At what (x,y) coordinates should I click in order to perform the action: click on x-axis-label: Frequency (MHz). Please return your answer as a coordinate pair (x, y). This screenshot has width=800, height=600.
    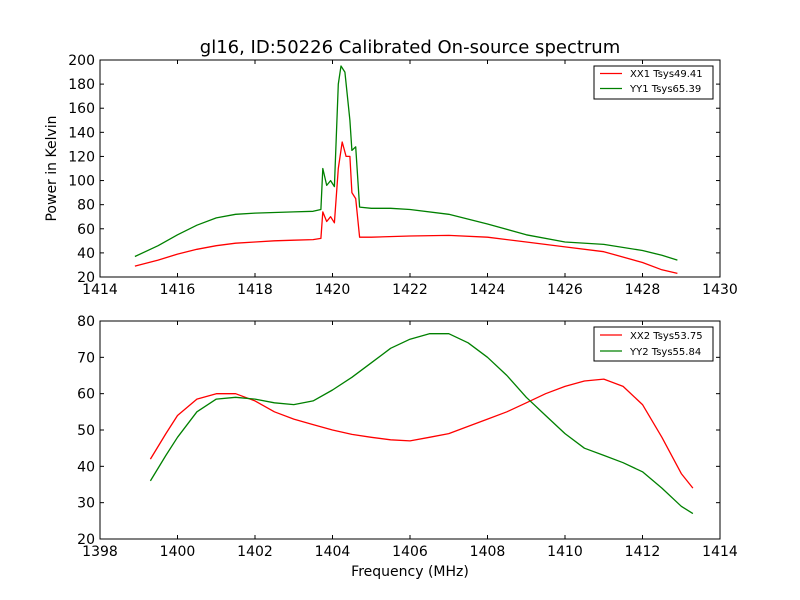
    Looking at the image, I should click on (410, 572).